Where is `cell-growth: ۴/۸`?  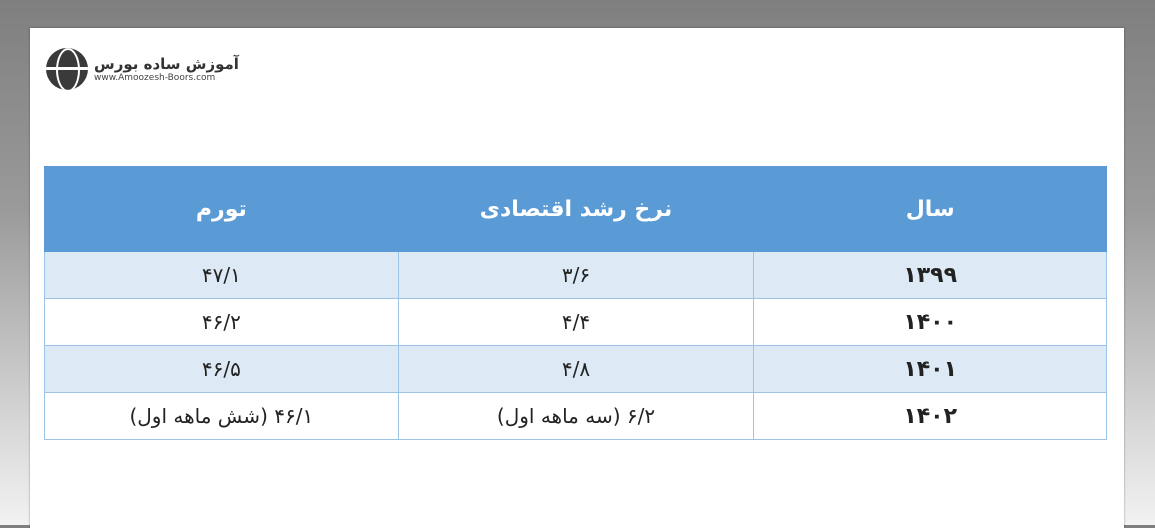
cell-growth: ۴/۸ is located at coordinates (576, 369).